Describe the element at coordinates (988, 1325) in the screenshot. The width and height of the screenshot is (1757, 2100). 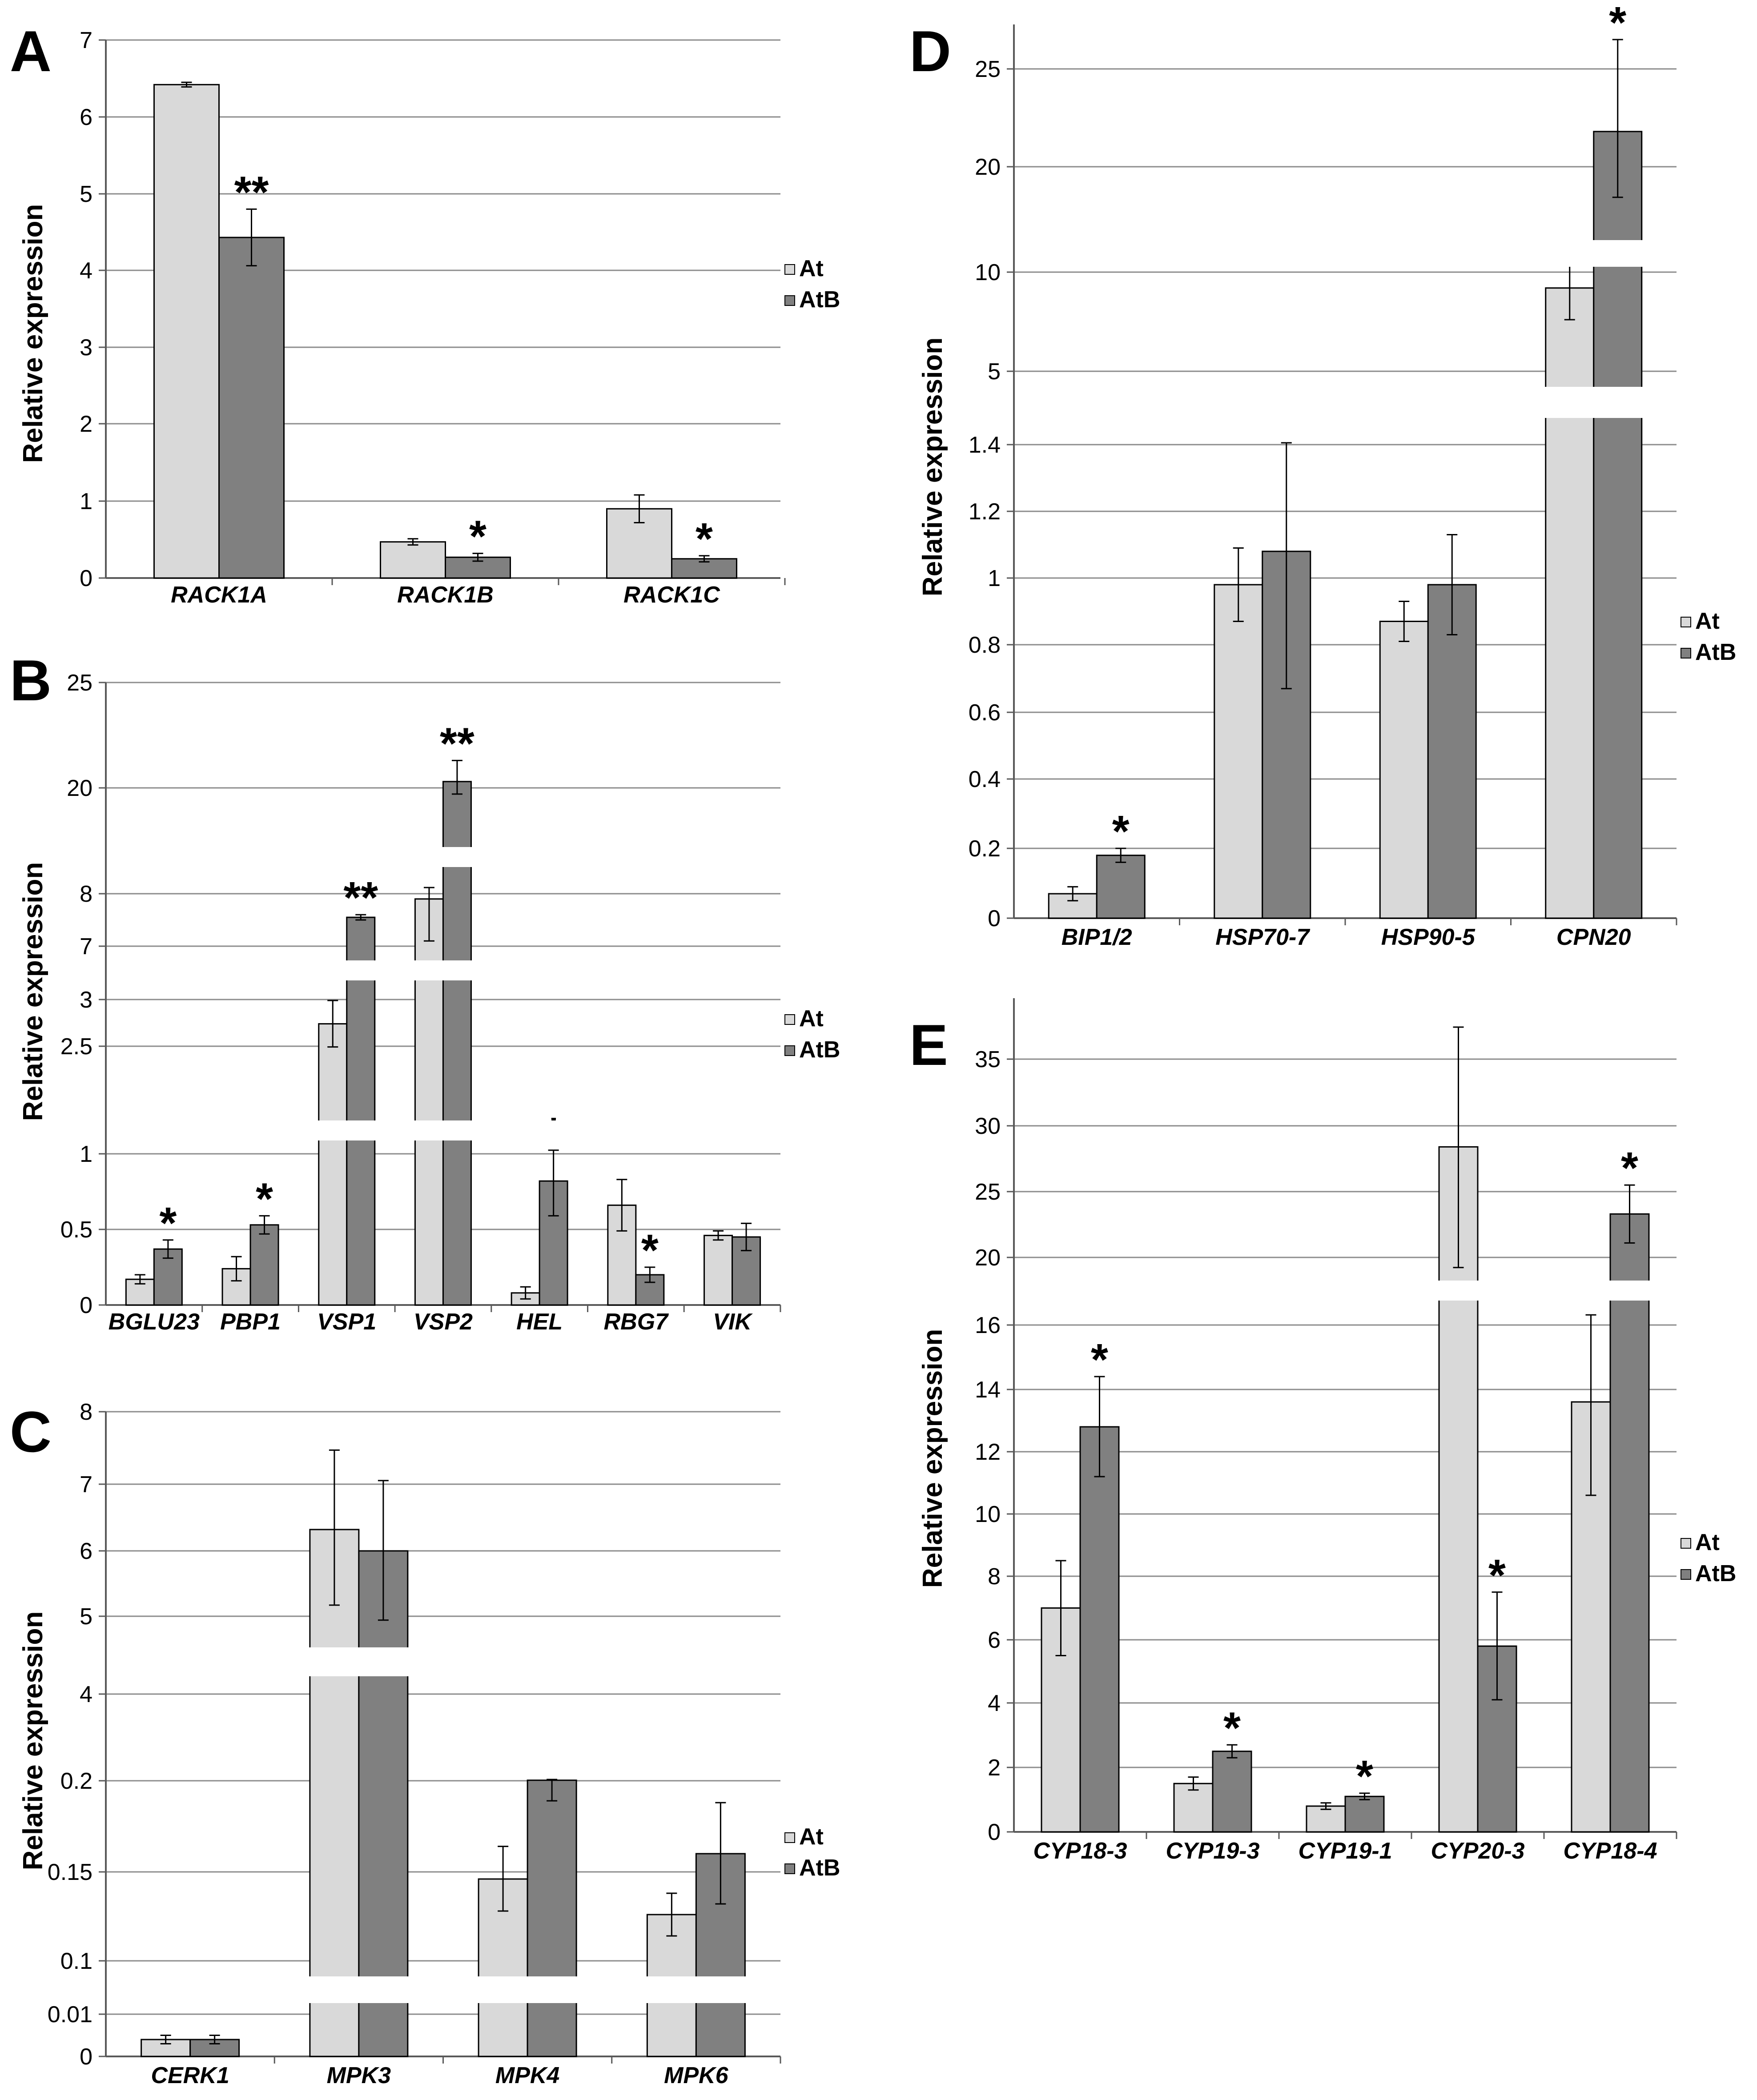
I see `y-tick-label: 16` at that location.